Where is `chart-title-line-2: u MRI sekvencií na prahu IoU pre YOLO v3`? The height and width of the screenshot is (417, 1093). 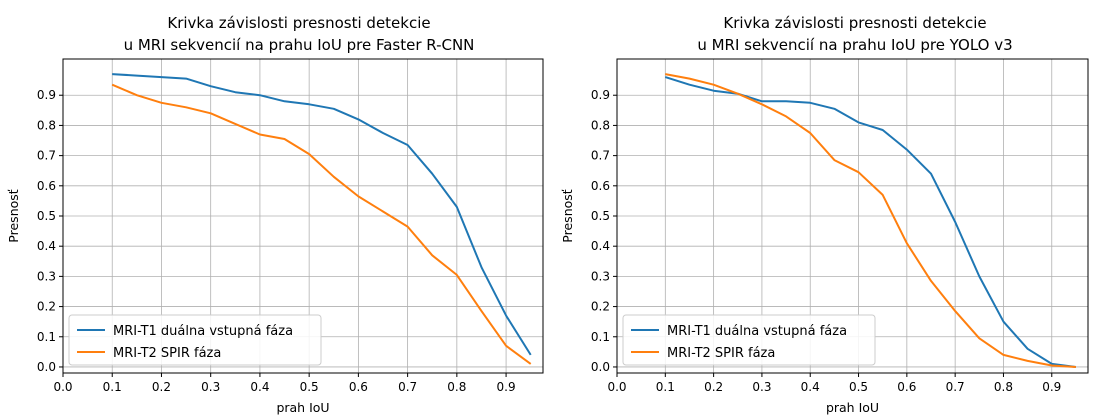 chart-title-line-2: u MRI sekvencií na prahu IoU pre YOLO v3 is located at coordinates (854, 45).